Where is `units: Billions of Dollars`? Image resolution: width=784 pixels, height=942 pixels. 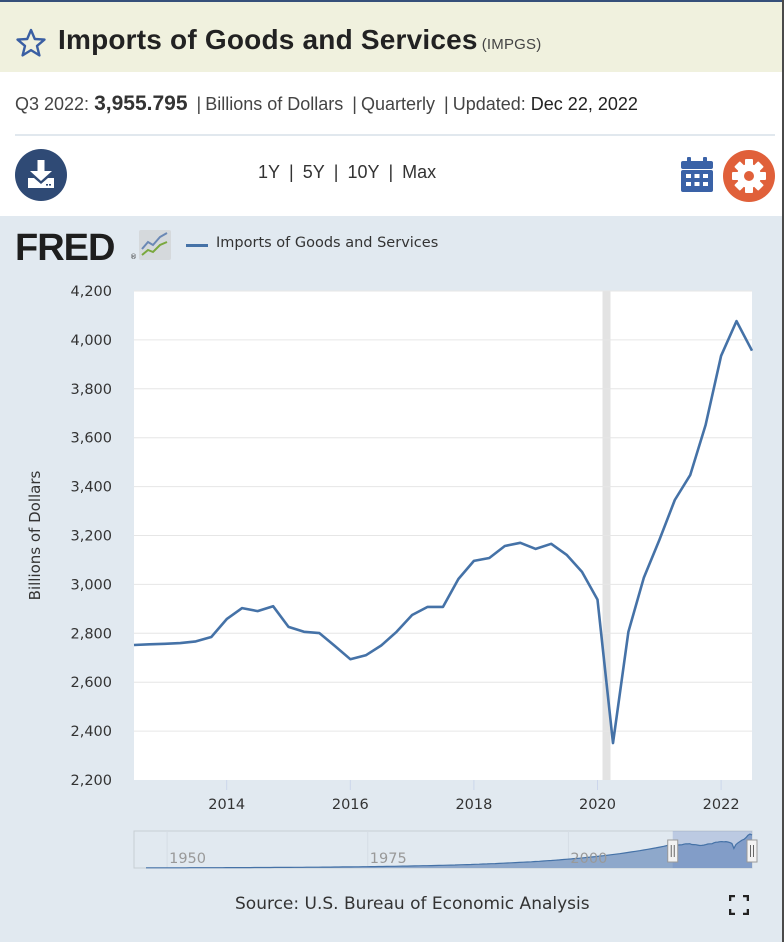 units: Billions of Dollars is located at coordinates (274, 104).